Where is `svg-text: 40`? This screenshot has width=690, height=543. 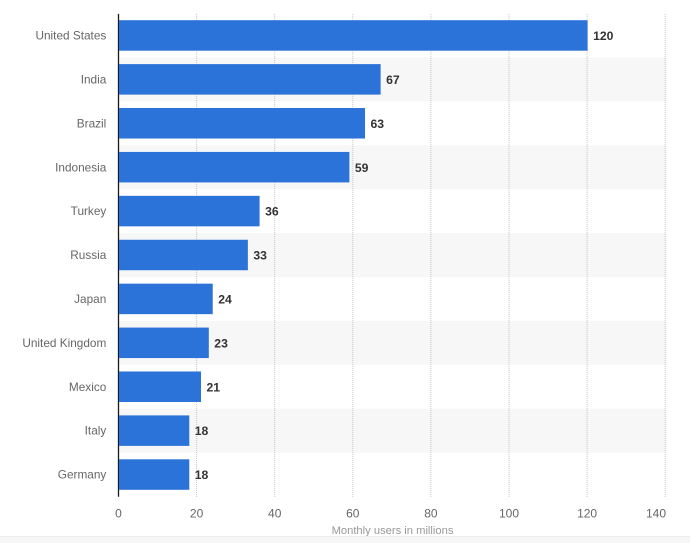 svg-text: 40 is located at coordinates (275, 514).